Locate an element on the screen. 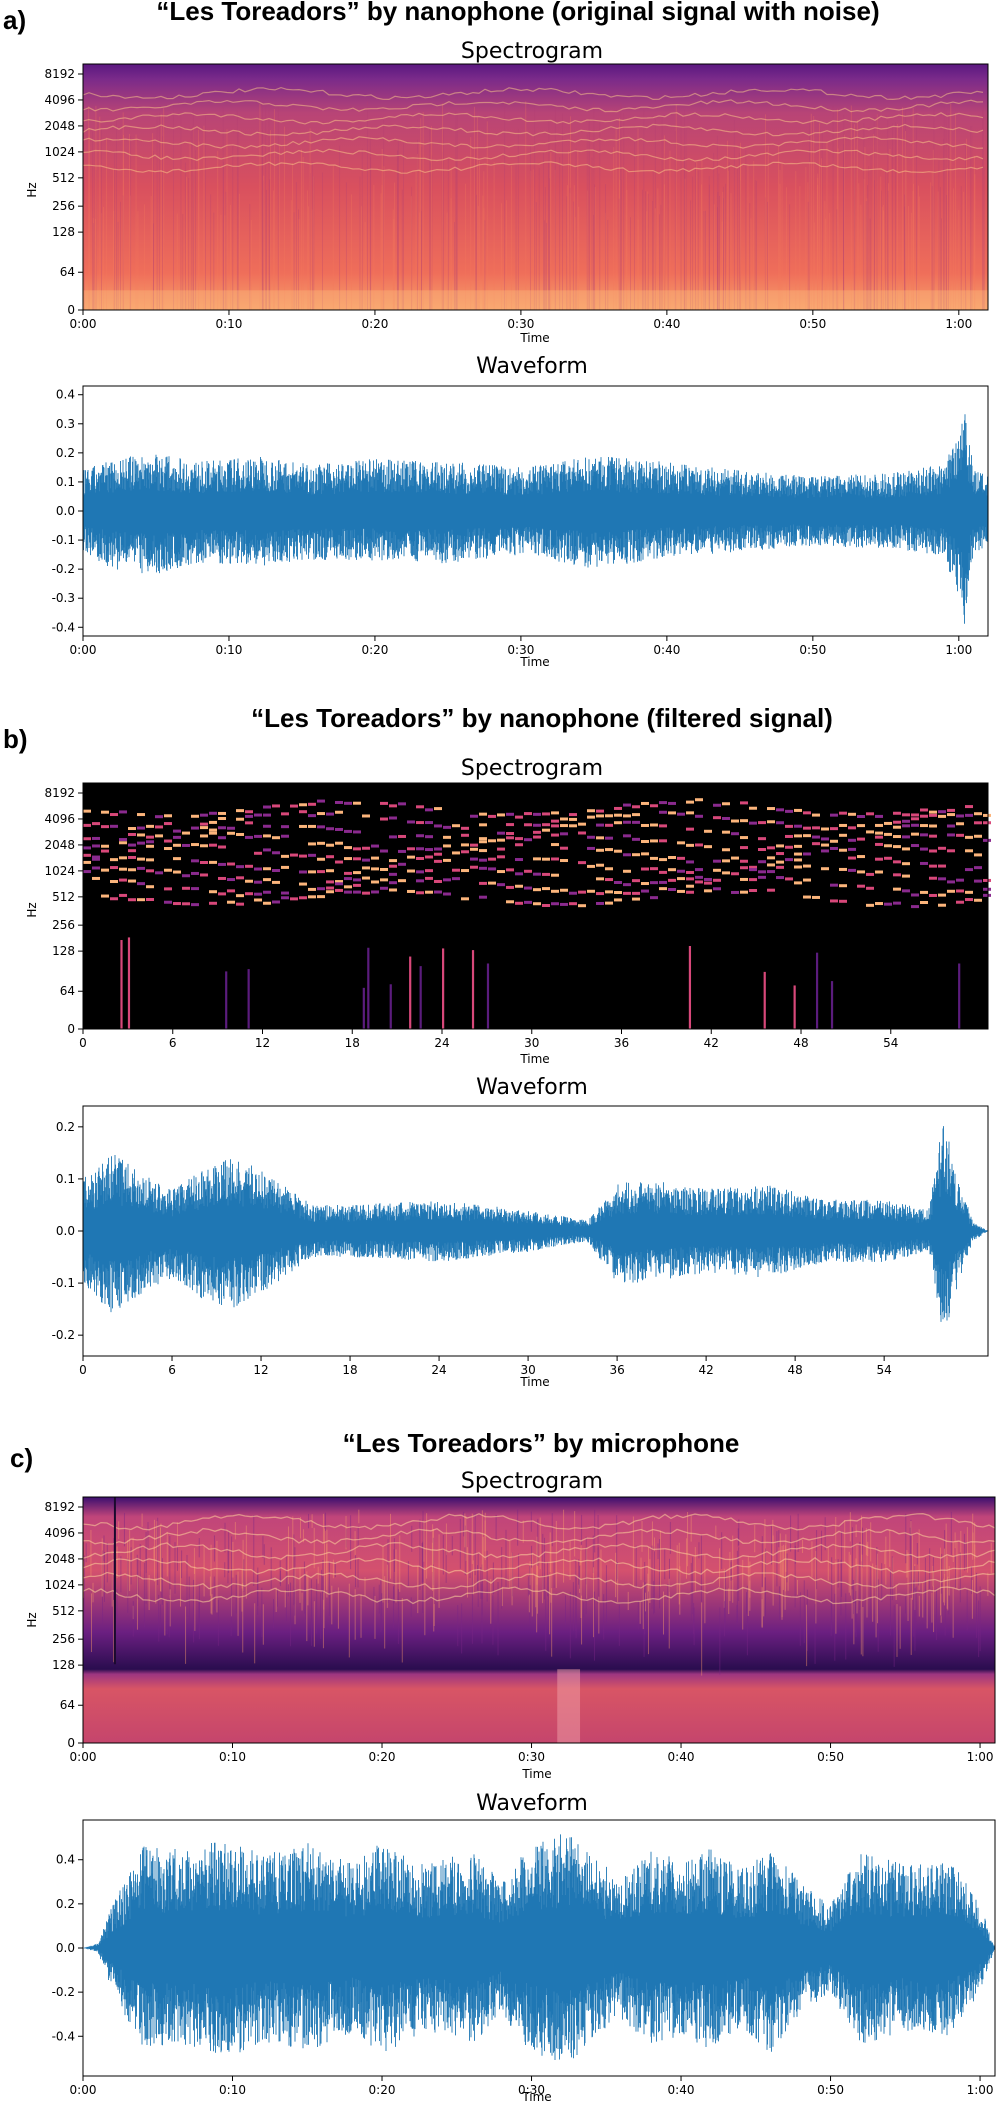 The image size is (1000, 2104). panel-c-spectrogram-ytick-label: 256 is located at coordinates (63, 1639).